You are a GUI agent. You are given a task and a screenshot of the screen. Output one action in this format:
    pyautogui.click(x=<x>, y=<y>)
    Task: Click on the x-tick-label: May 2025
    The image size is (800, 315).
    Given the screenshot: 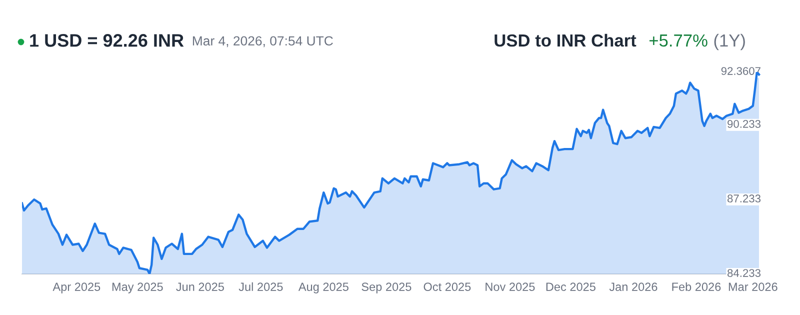 What is the action you would take?
    pyautogui.click(x=137, y=288)
    